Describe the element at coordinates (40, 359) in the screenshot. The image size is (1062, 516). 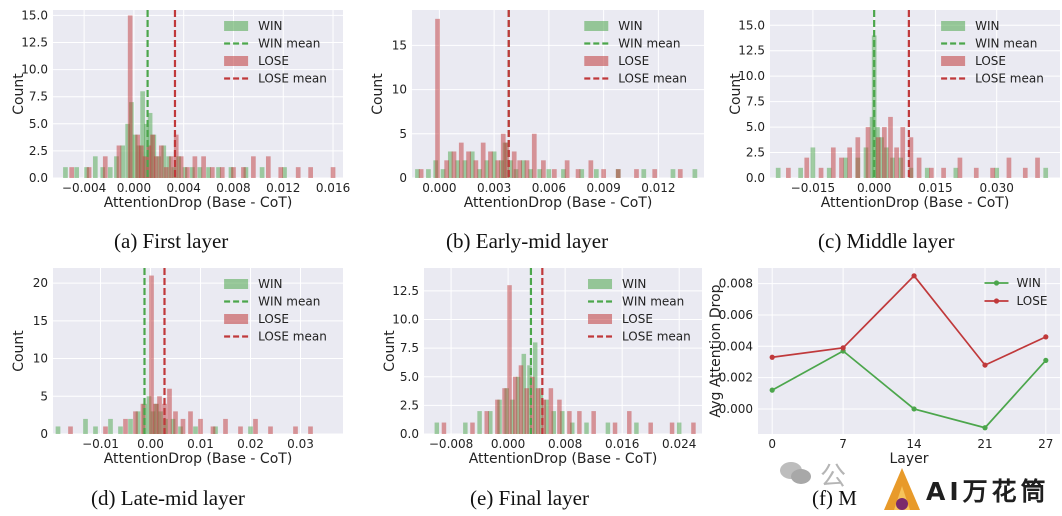
I see `y-tick-label: 10` at that location.